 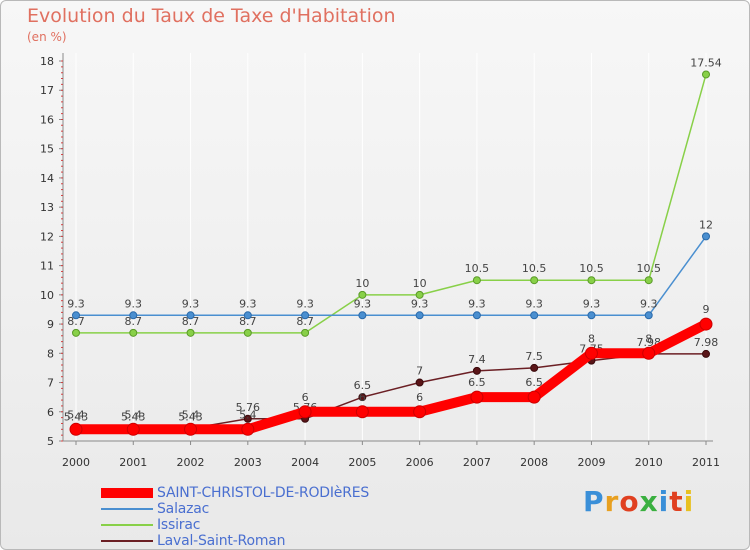 What do you see at coordinates (649, 501) in the screenshot?
I see `logo-letter: x` at bounding box center [649, 501].